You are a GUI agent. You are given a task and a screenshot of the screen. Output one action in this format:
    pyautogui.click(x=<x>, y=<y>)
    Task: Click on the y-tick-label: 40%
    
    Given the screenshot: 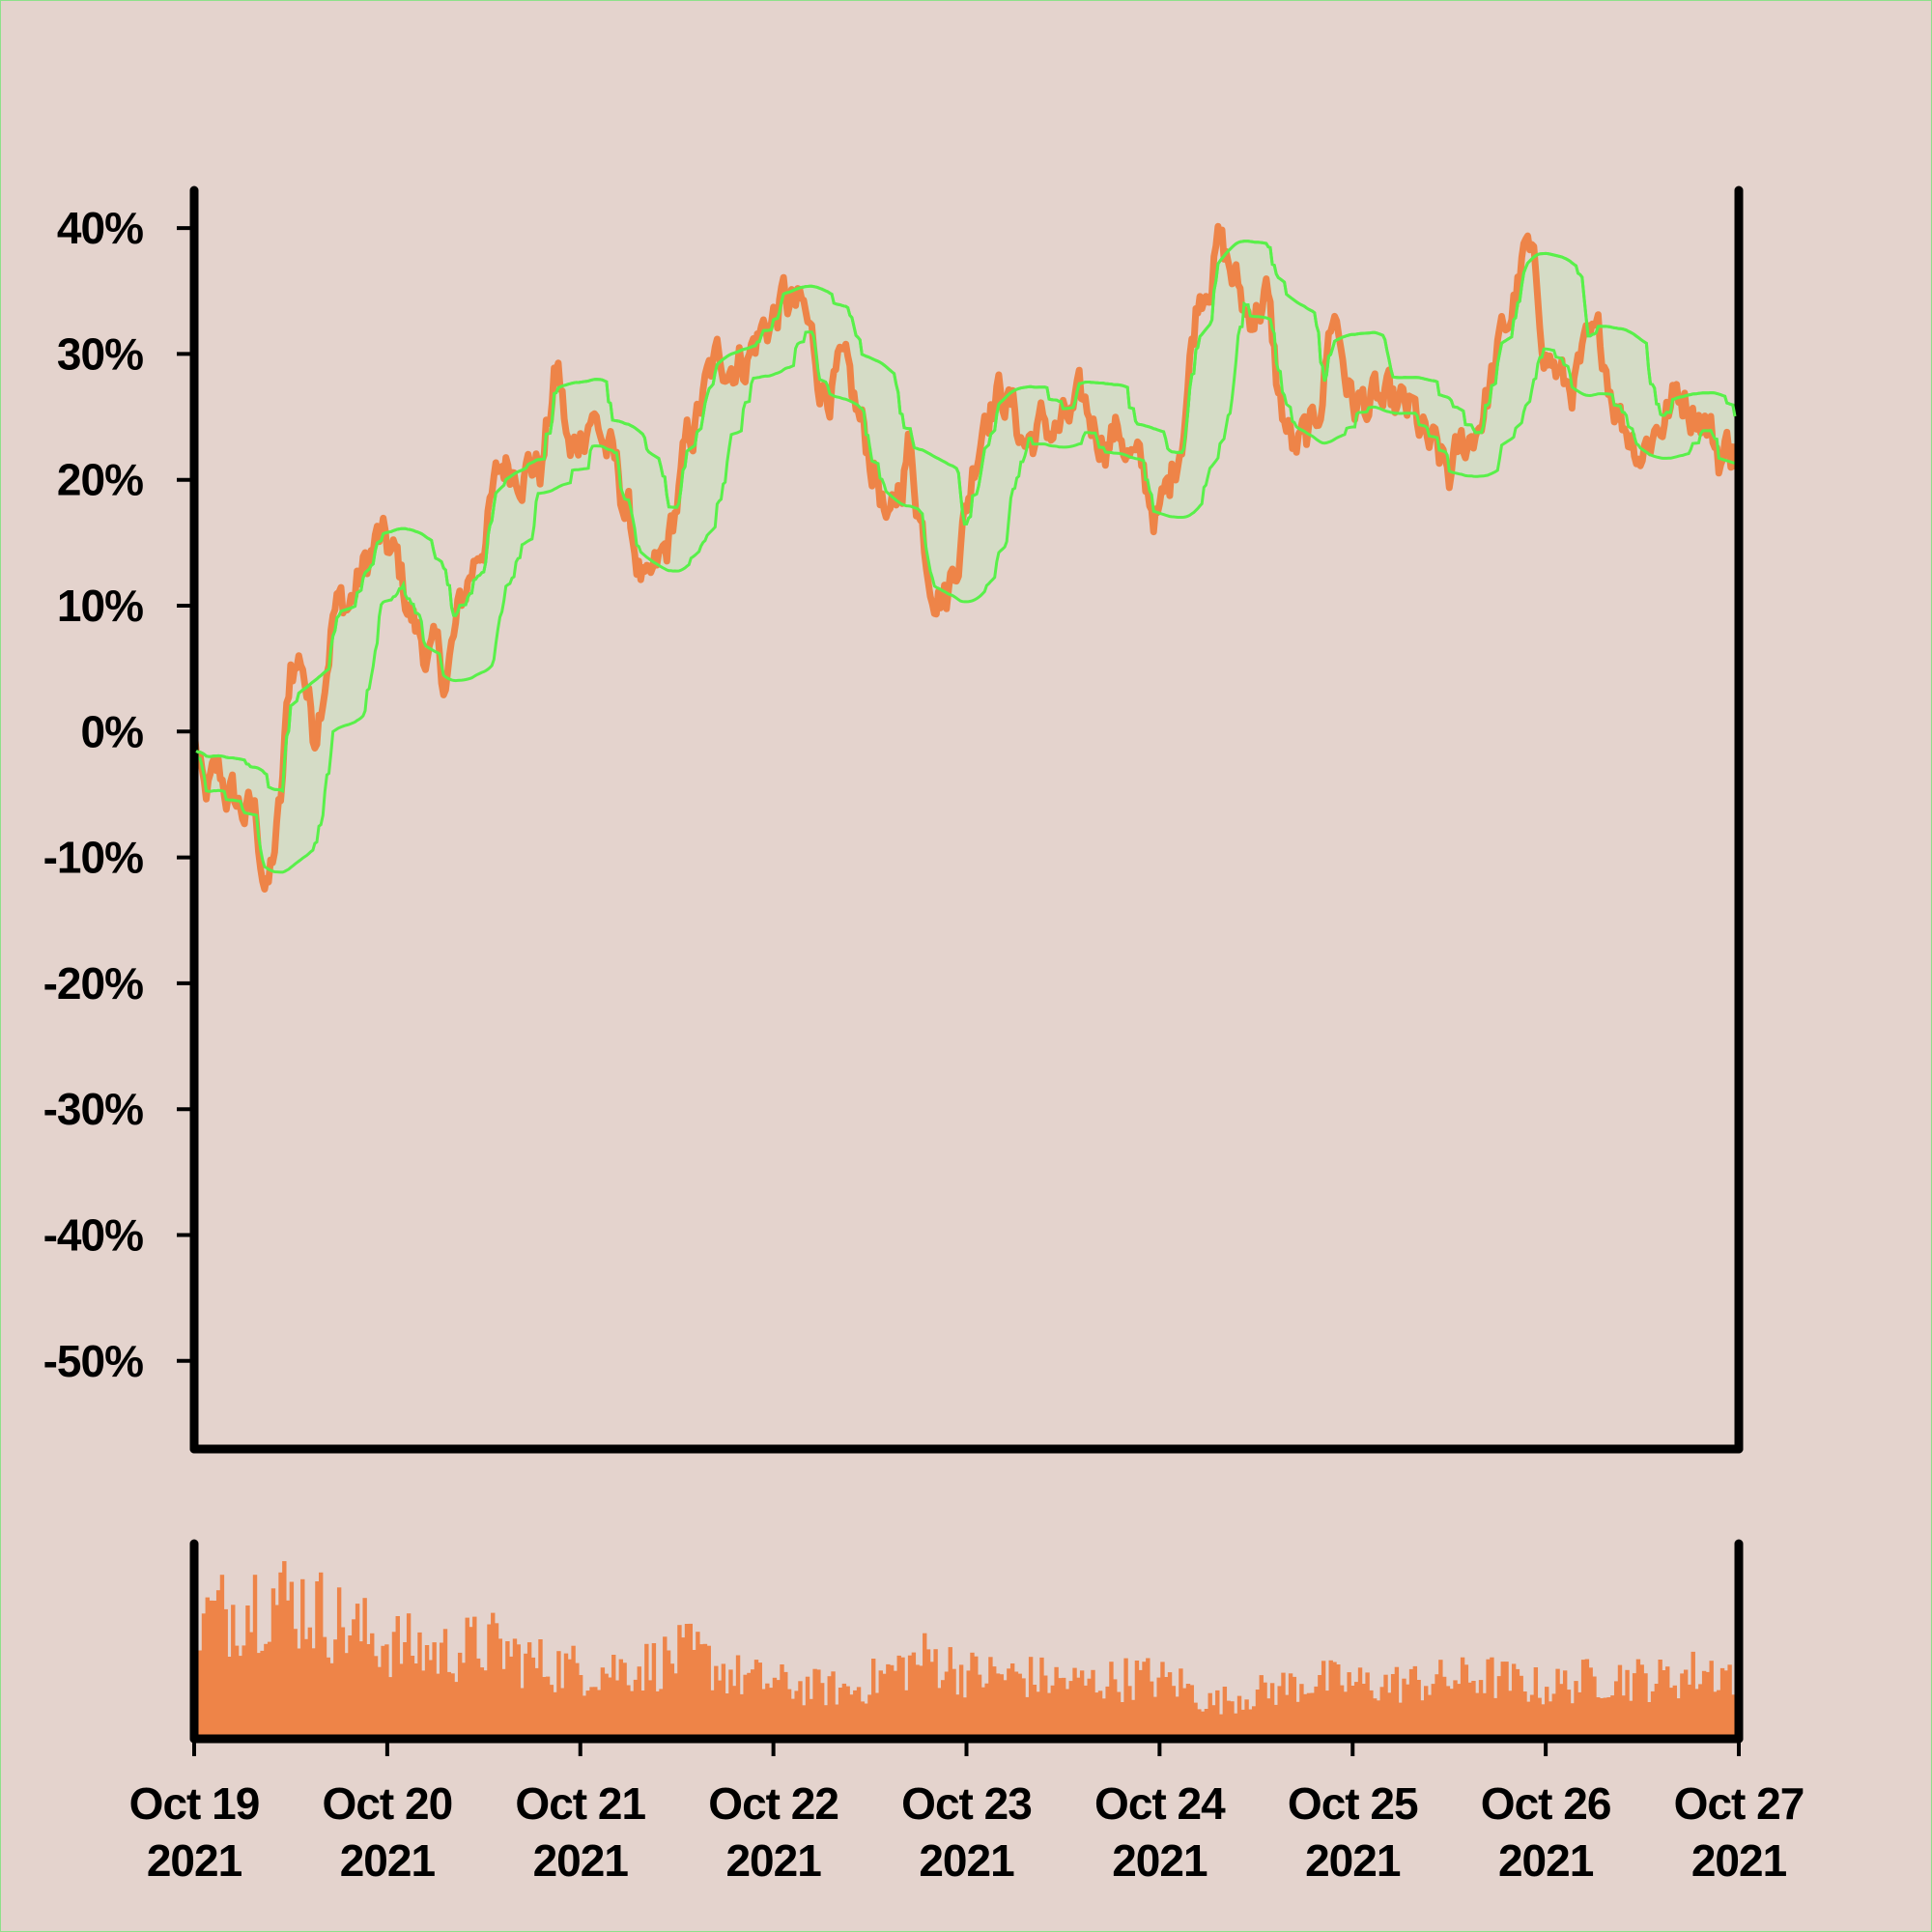 What is the action you would take?
    pyautogui.click(x=100, y=228)
    